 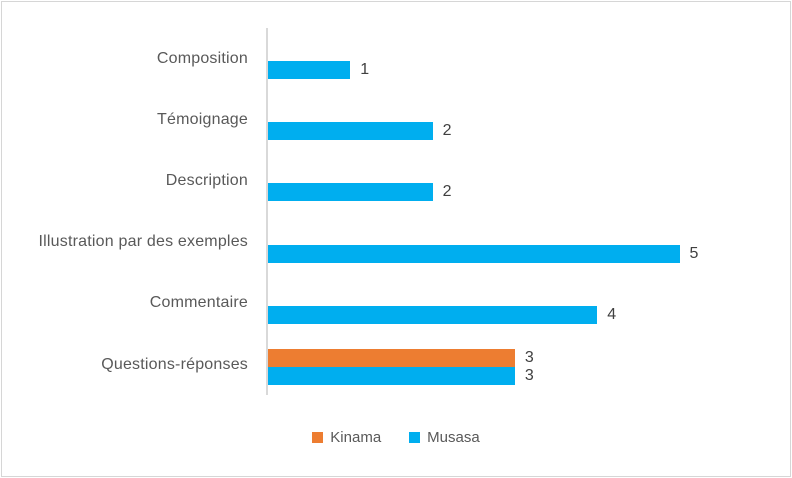 What do you see at coordinates (365, 69) in the screenshot?
I see `data-label: 1` at bounding box center [365, 69].